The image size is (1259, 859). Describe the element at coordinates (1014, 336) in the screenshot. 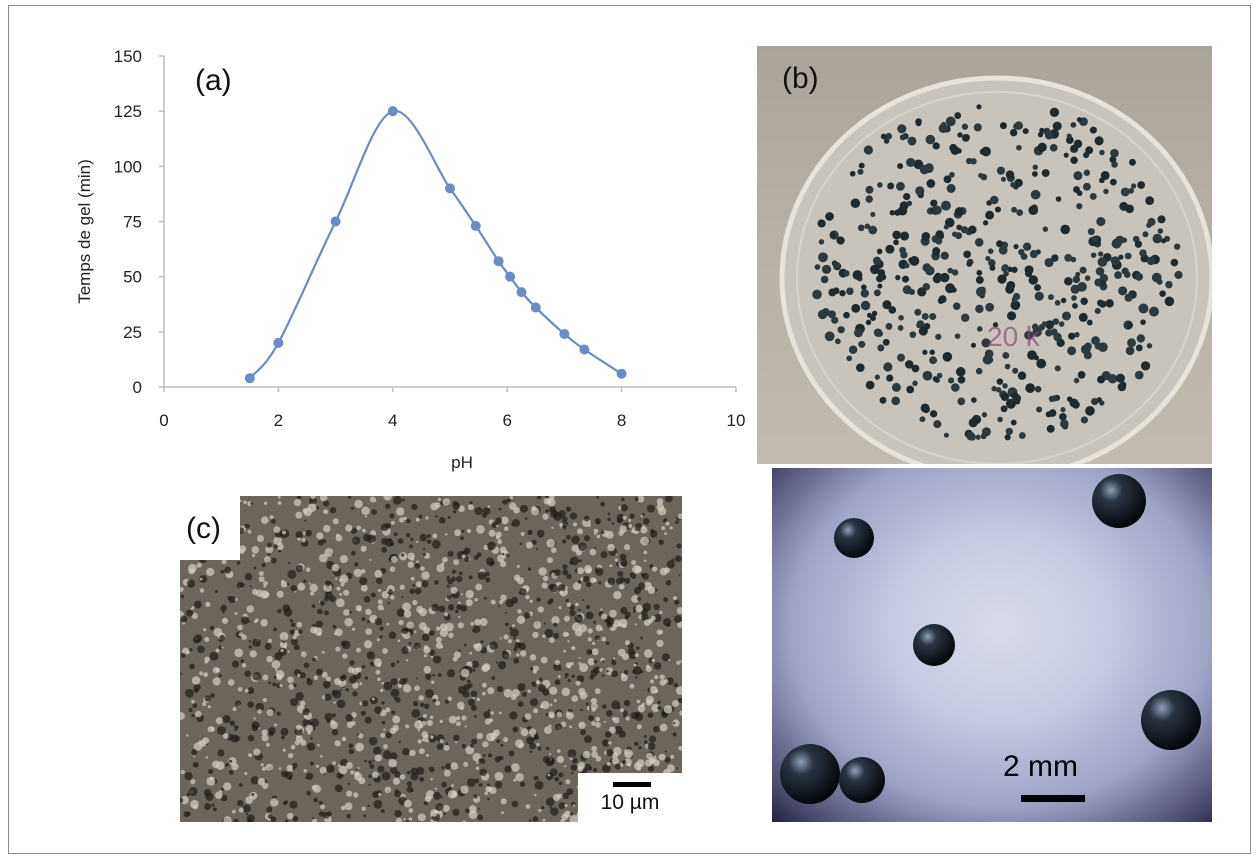

I see `svg-text: 20 k` at that location.